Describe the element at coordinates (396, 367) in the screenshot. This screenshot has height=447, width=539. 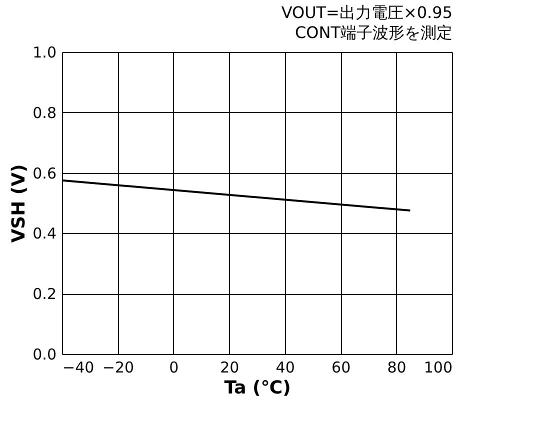
I see `x-tick-label: 80` at that location.